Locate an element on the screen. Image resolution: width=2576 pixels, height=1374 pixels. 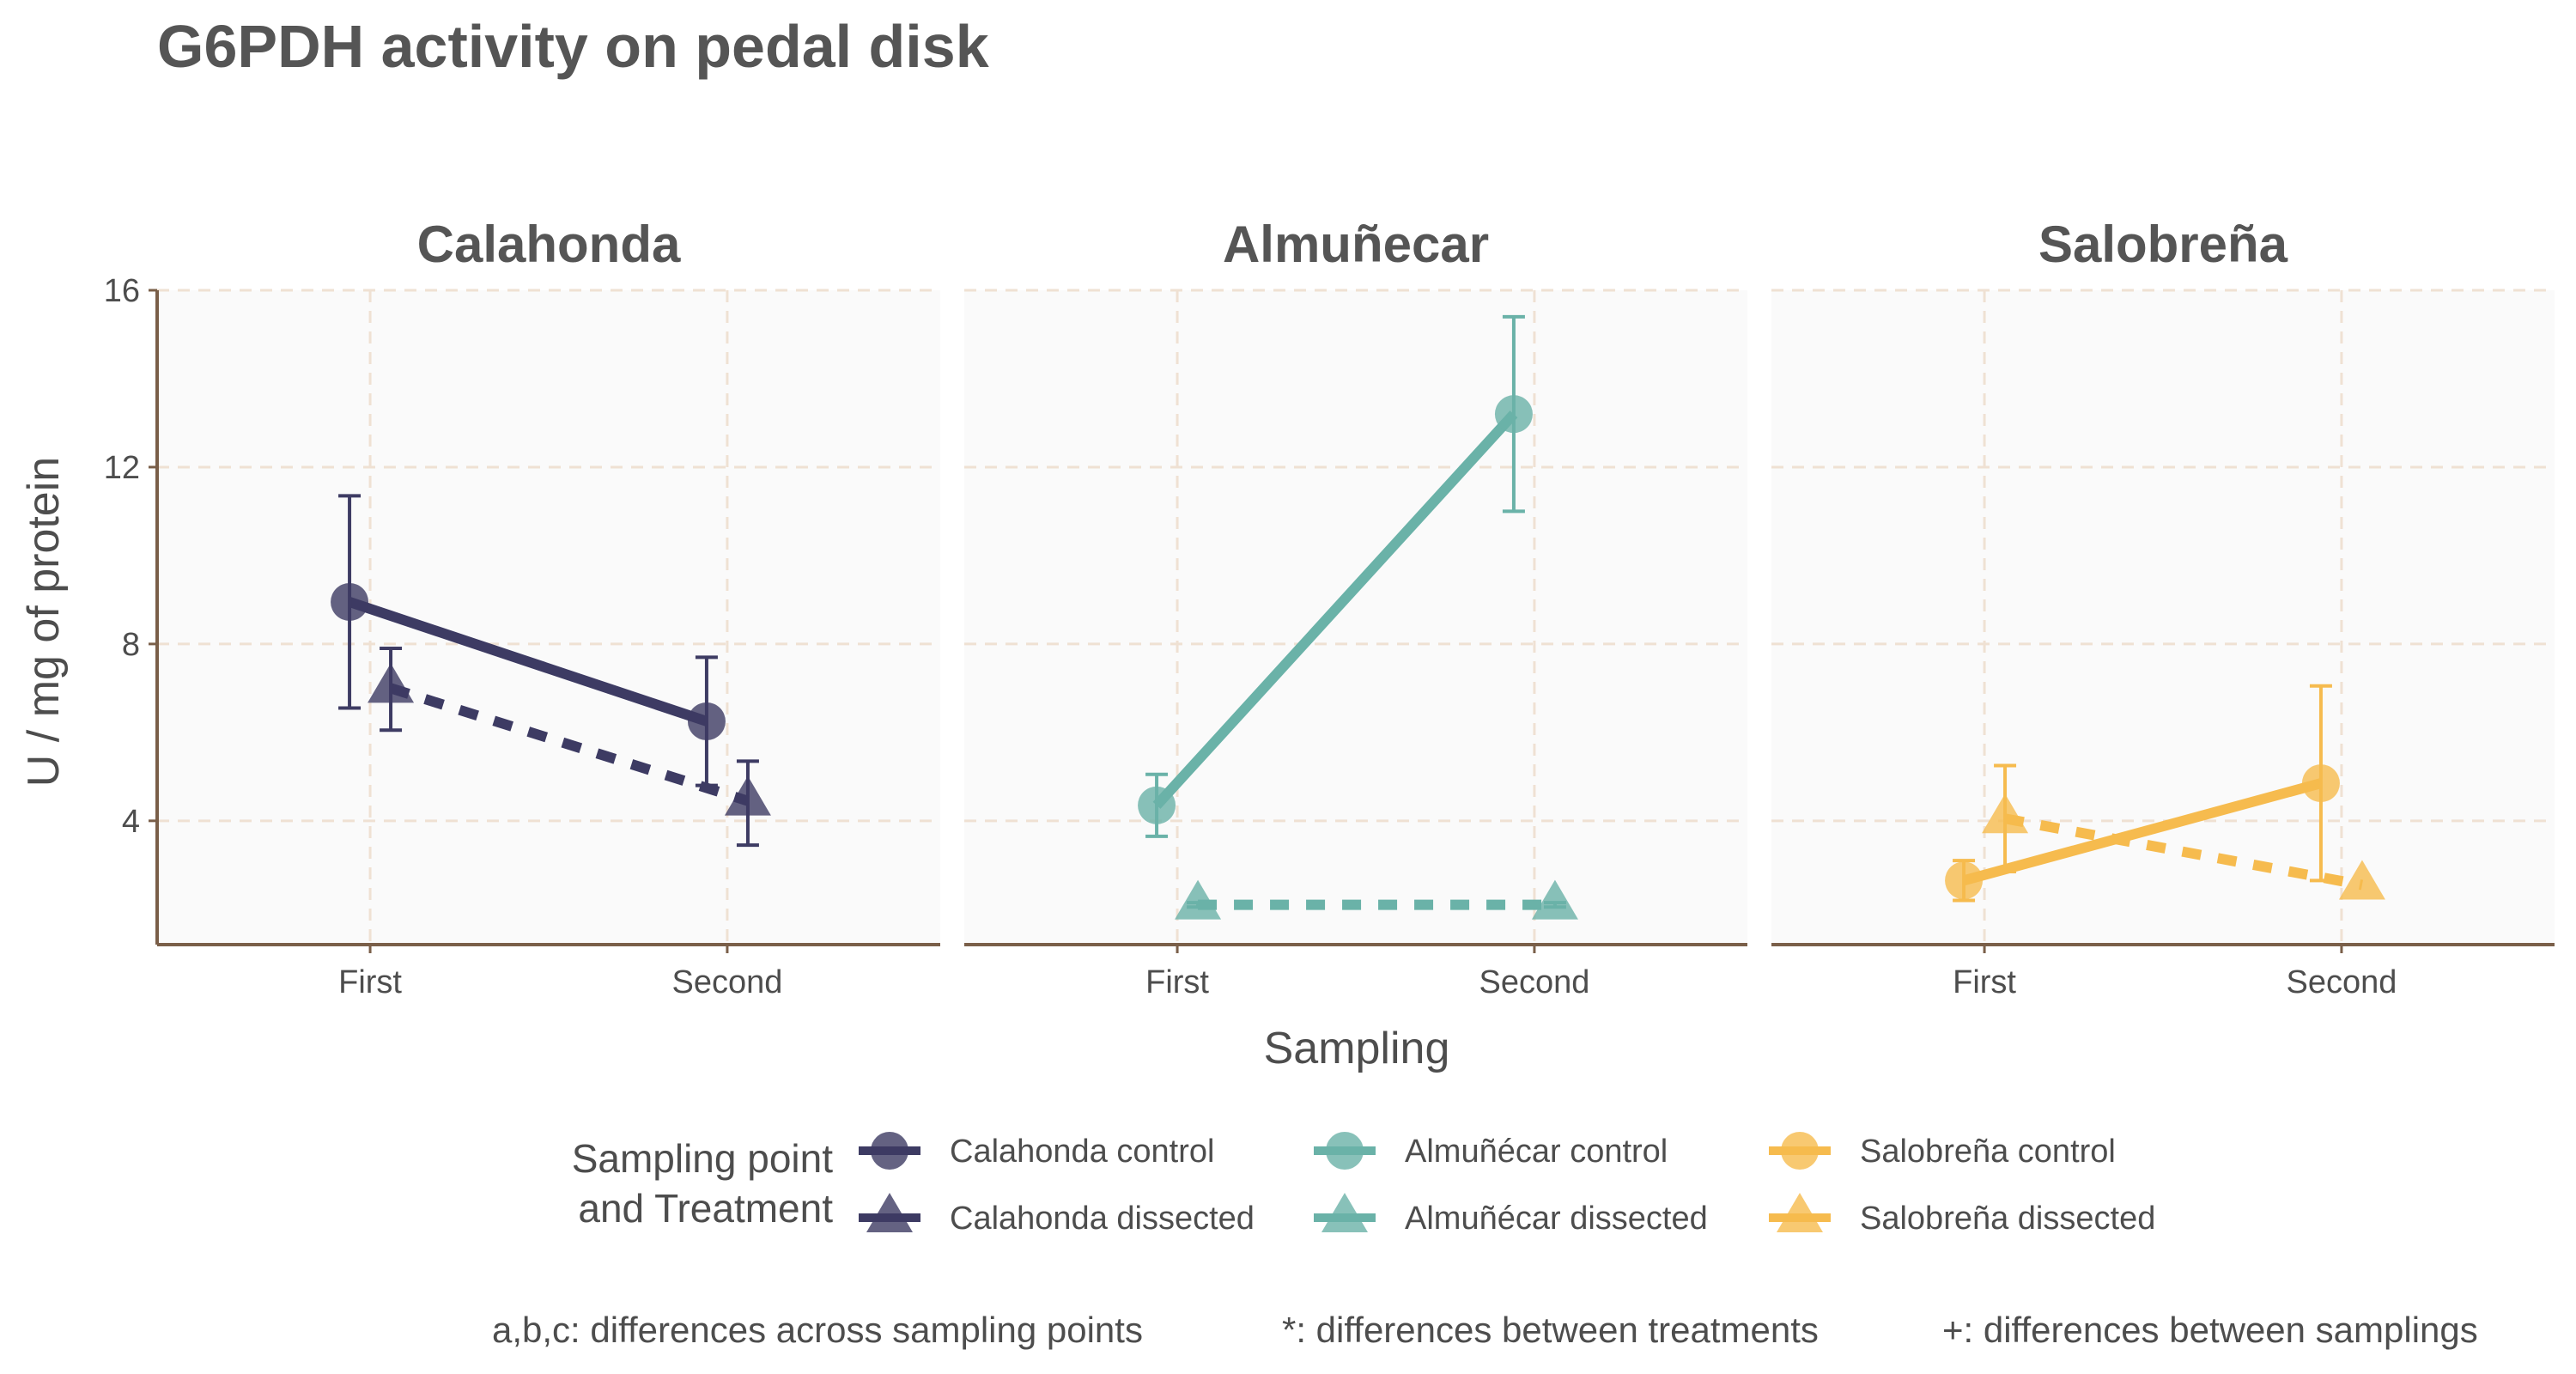
legend-label: Calahonda control is located at coordinates (1082, 1152).